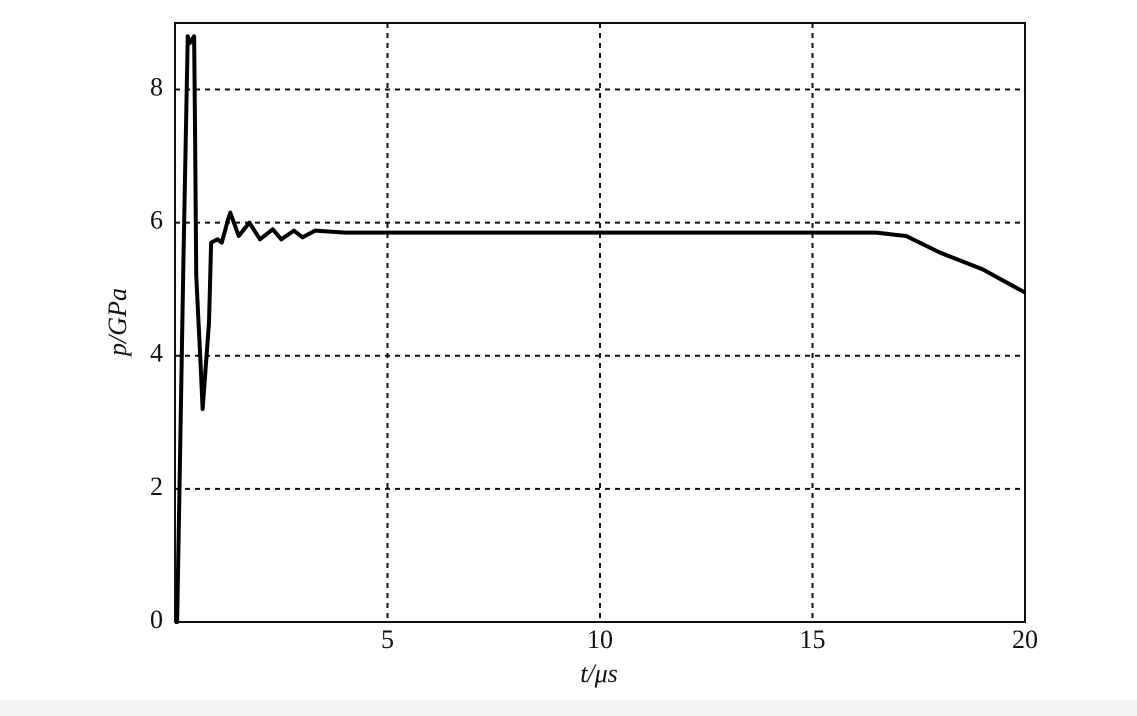  What do you see at coordinates (156, 87) in the screenshot?
I see `y-tick-label: 8` at bounding box center [156, 87].